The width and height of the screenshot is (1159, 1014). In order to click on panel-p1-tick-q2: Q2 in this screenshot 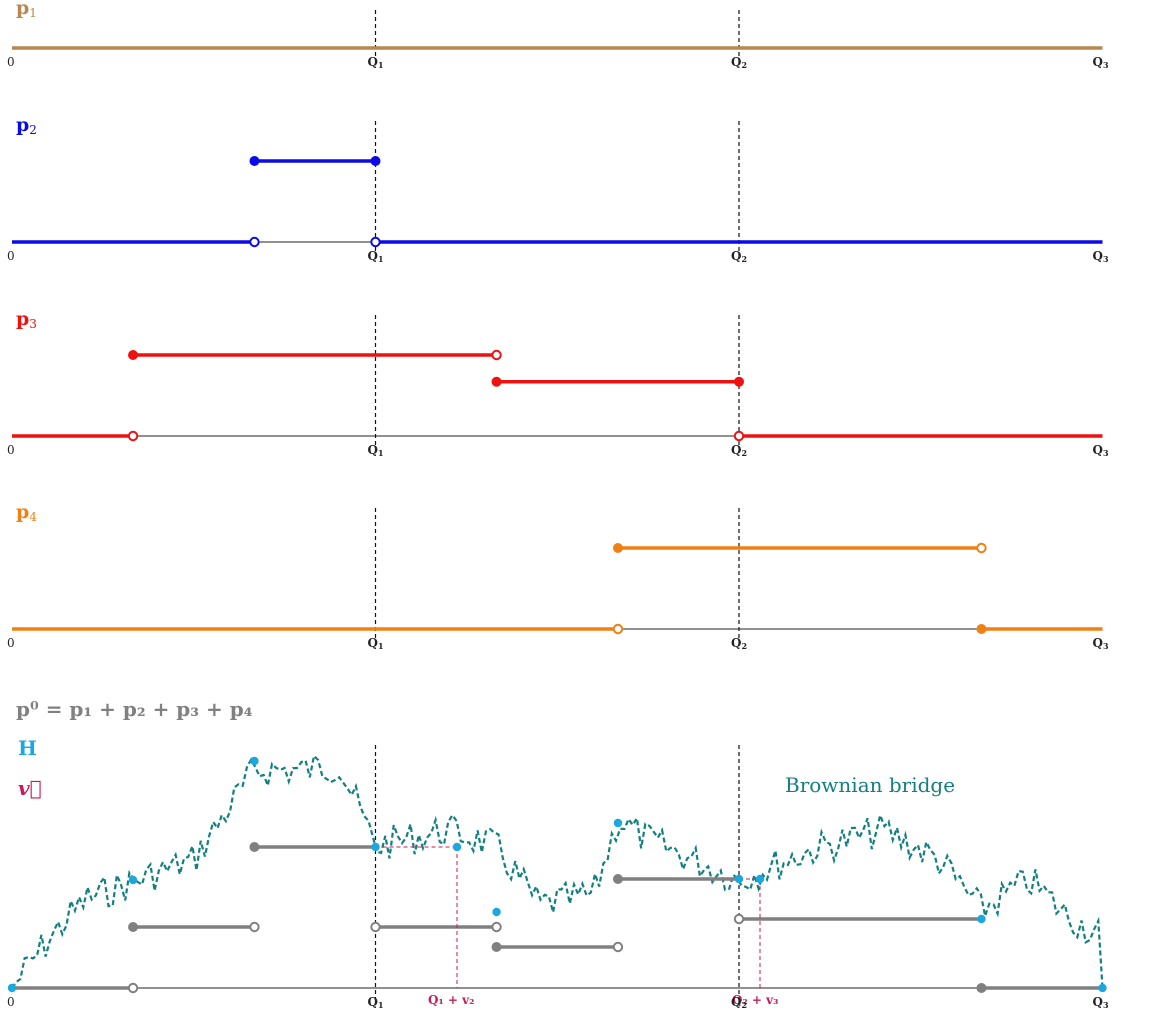, I will do `click(739, 62)`.